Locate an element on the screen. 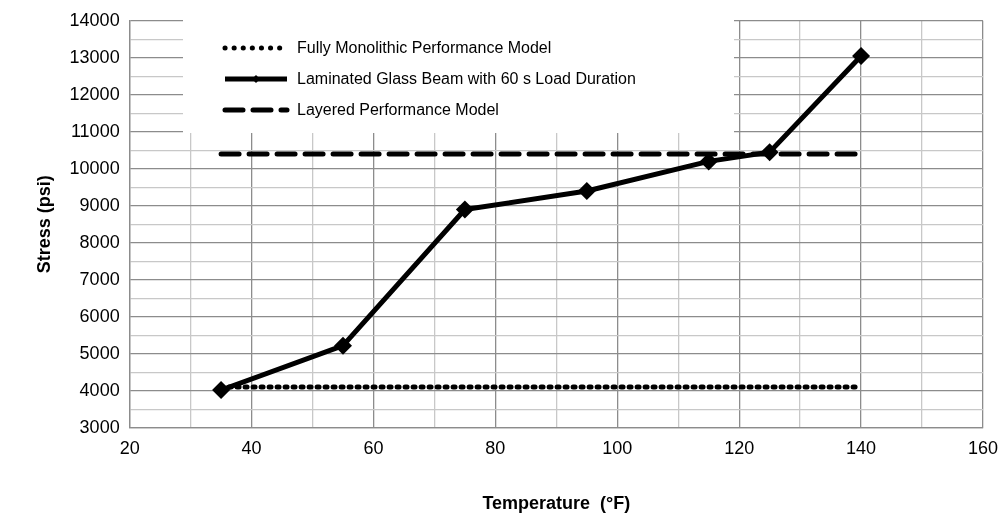  legend-label: Layered Performance Model is located at coordinates (398, 109).